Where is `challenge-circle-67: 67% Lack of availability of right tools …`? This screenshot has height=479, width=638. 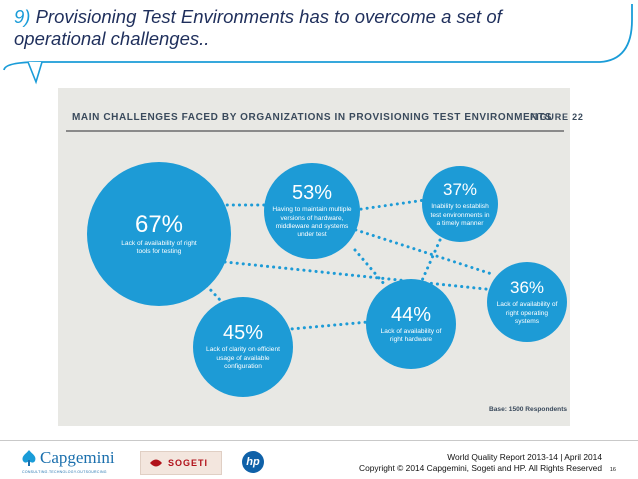
challenge-circle-67: 67% Lack of availability of right tools … is located at coordinates (159, 234).